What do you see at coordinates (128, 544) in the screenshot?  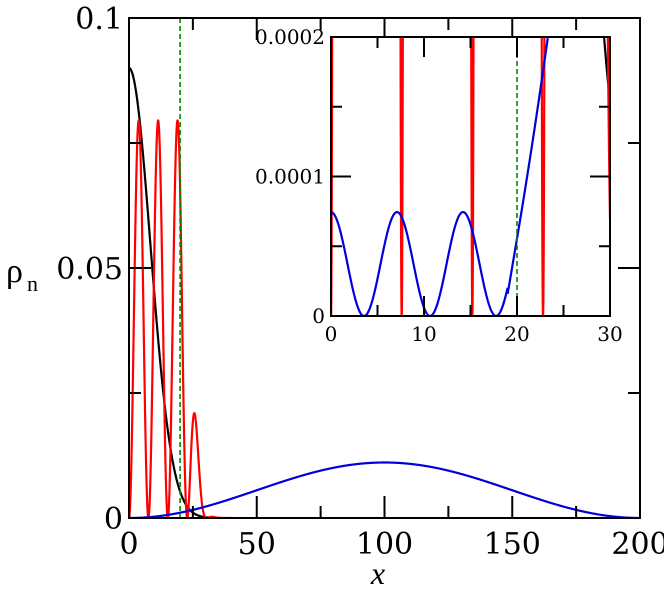 I see `main-x-tick-label: 0` at bounding box center [128, 544].